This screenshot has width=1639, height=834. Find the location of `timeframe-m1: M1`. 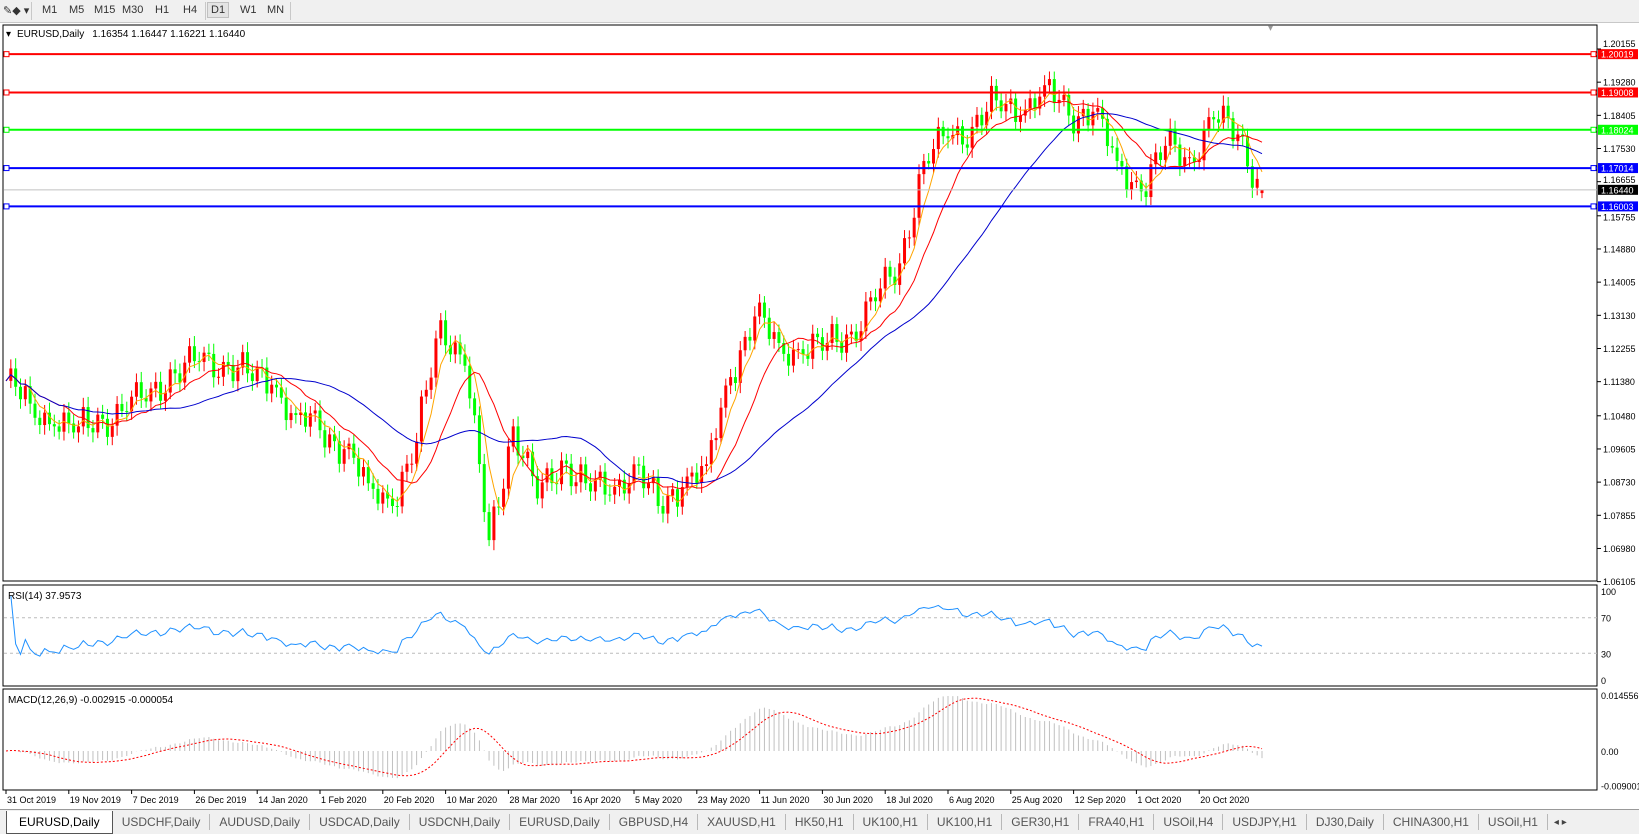

timeframe-m1: M1 is located at coordinates (50, 10).